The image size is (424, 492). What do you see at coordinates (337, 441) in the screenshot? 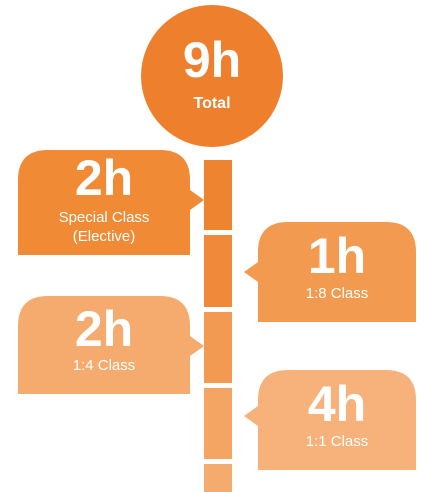
I see `item-label: 1:1 Class` at bounding box center [337, 441].